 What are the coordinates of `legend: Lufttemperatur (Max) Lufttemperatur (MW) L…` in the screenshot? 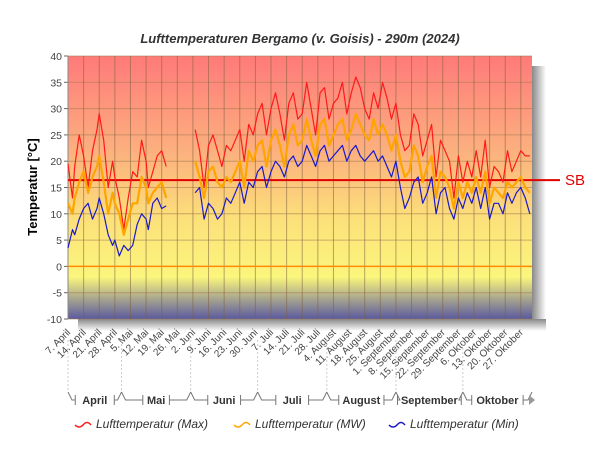 It's located at (296, 424).